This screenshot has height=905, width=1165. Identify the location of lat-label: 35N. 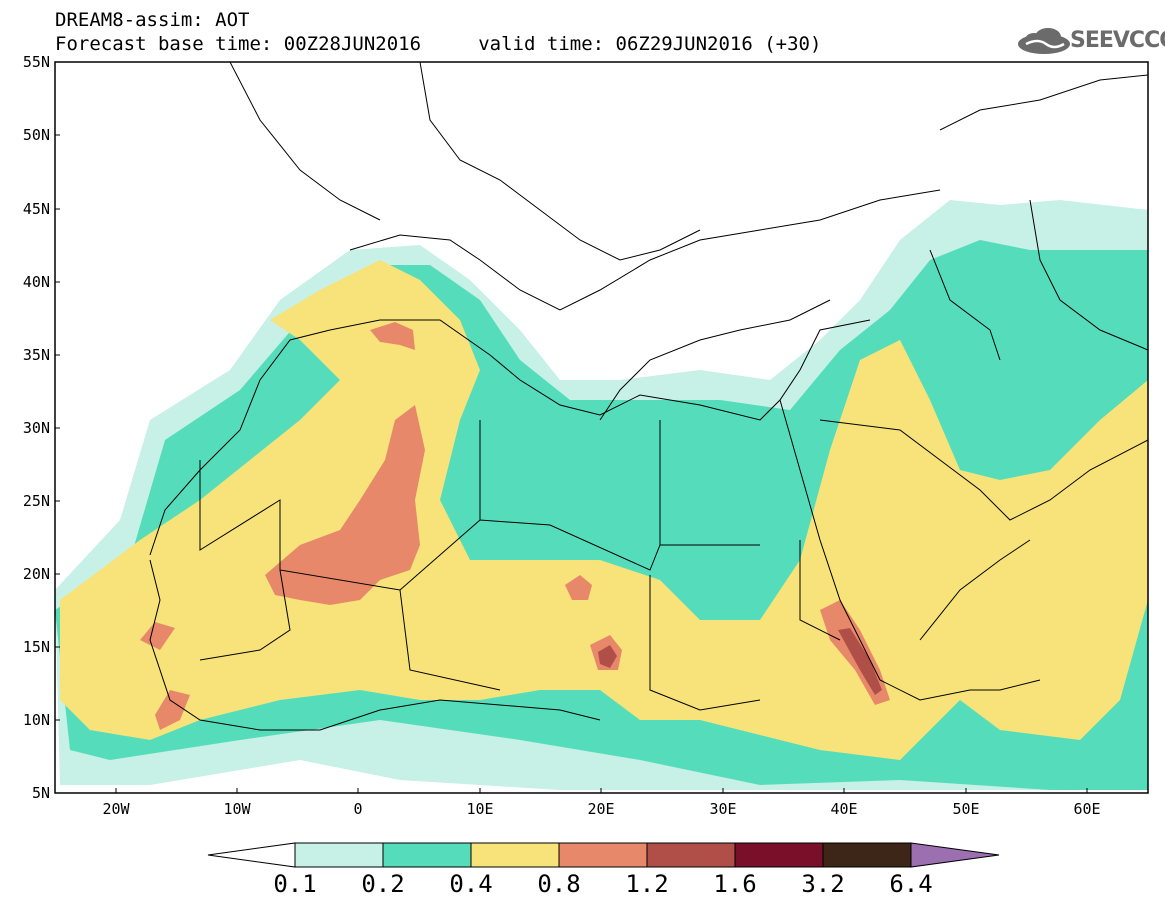
(36, 355).